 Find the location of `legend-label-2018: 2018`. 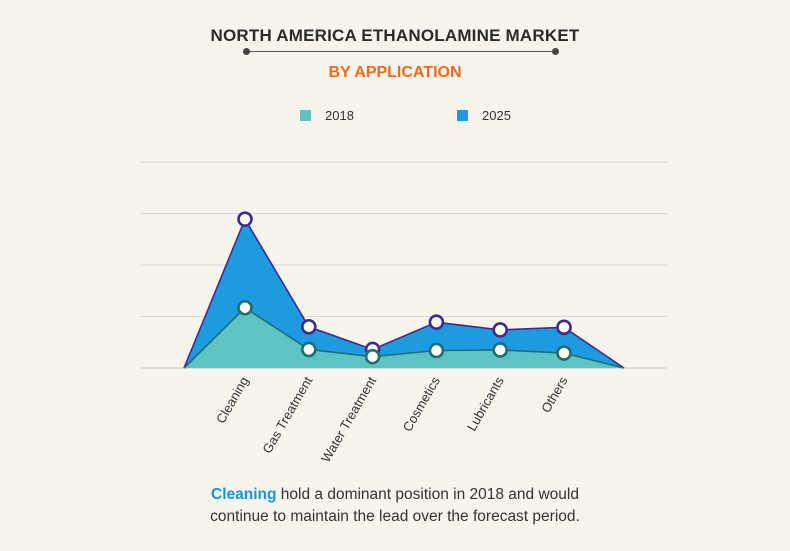

legend-label-2018: 2018 is located at coordinates (339, 115).